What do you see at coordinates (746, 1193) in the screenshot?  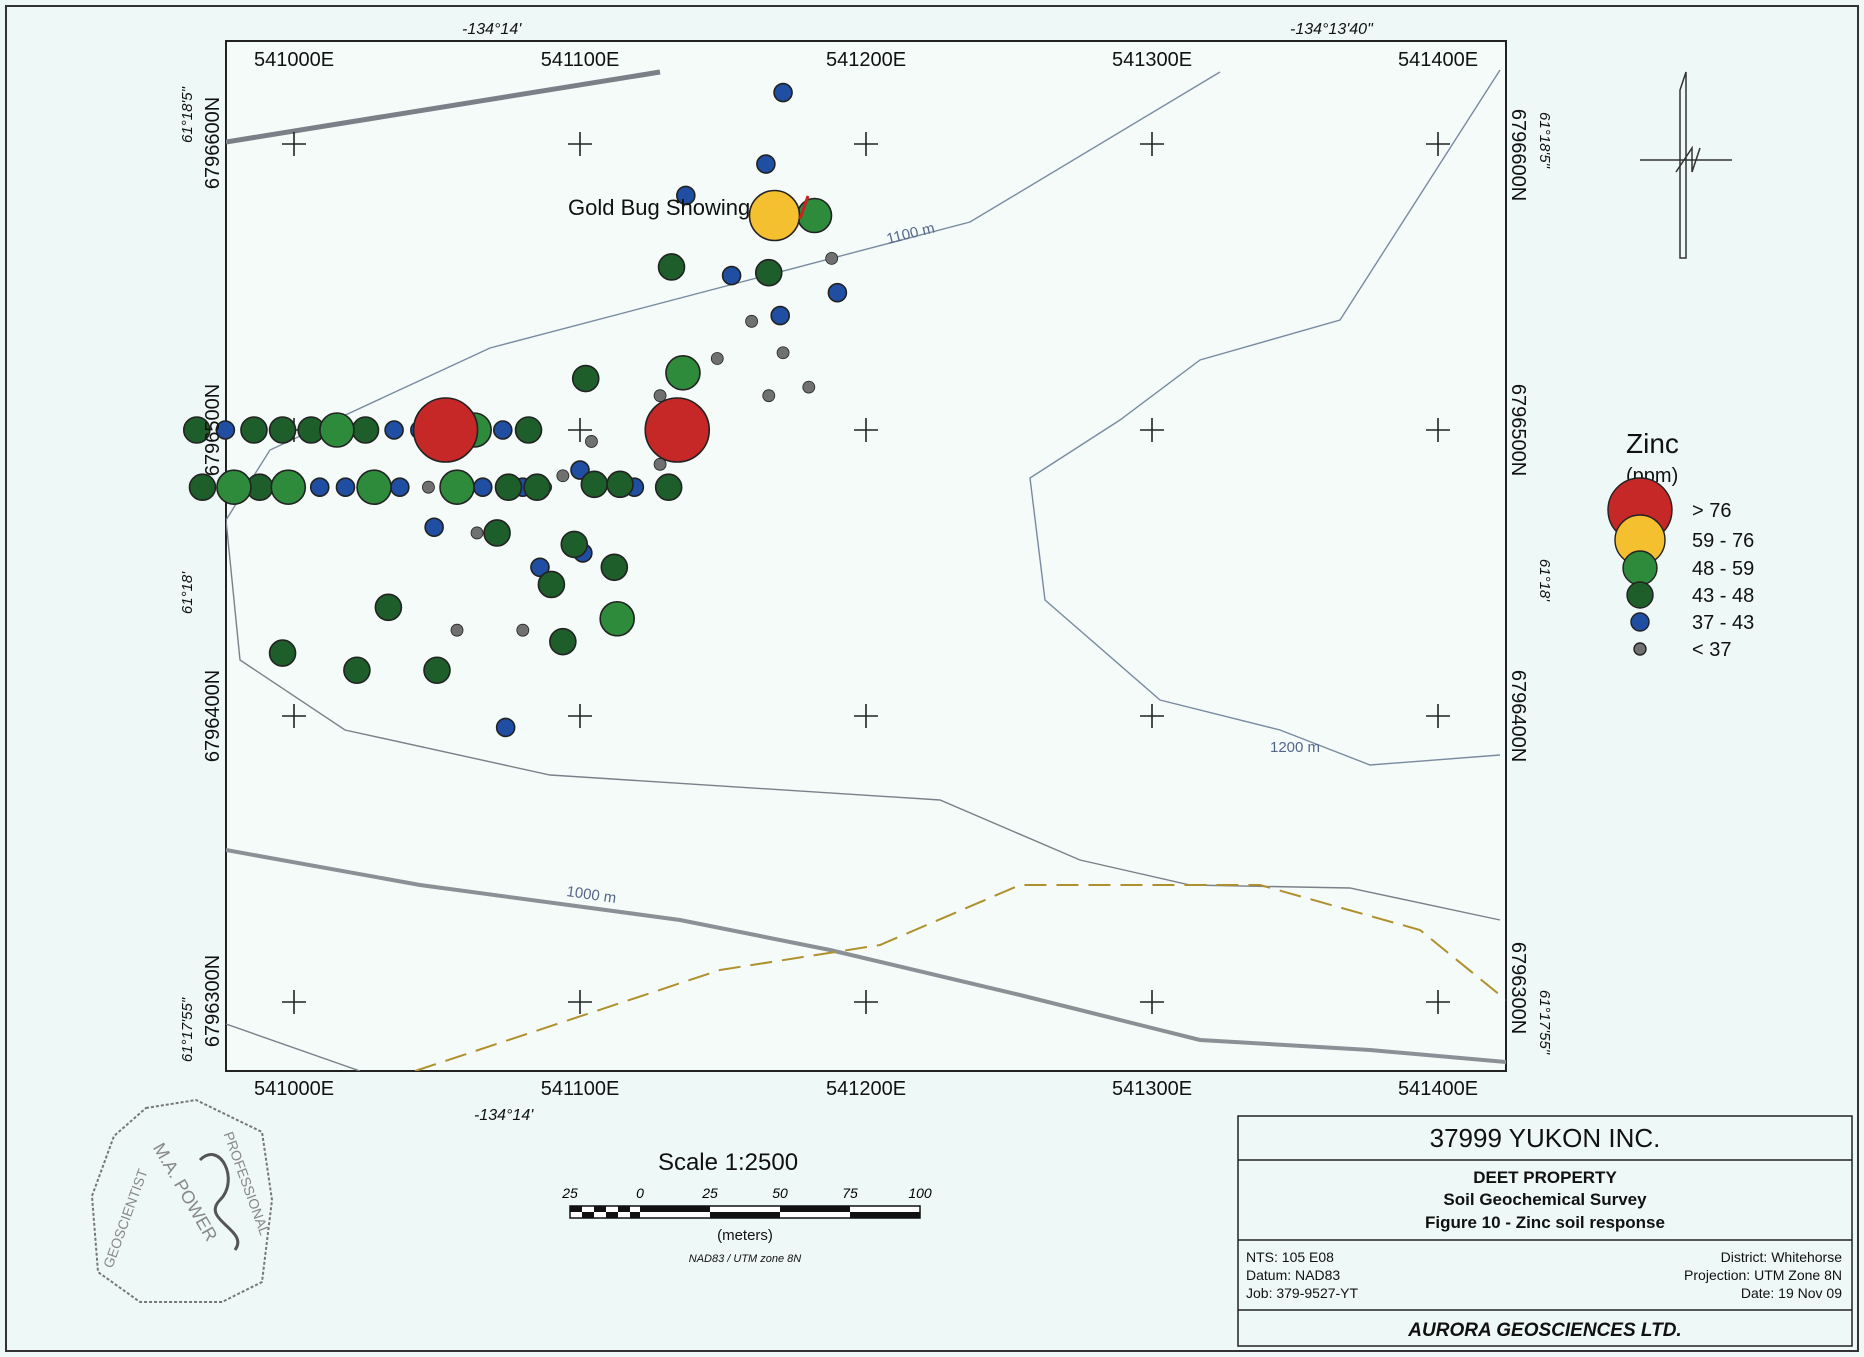 I see `scale-tick-labels: 25 0 25 50 75 100` at bounding box center [746, 1193].